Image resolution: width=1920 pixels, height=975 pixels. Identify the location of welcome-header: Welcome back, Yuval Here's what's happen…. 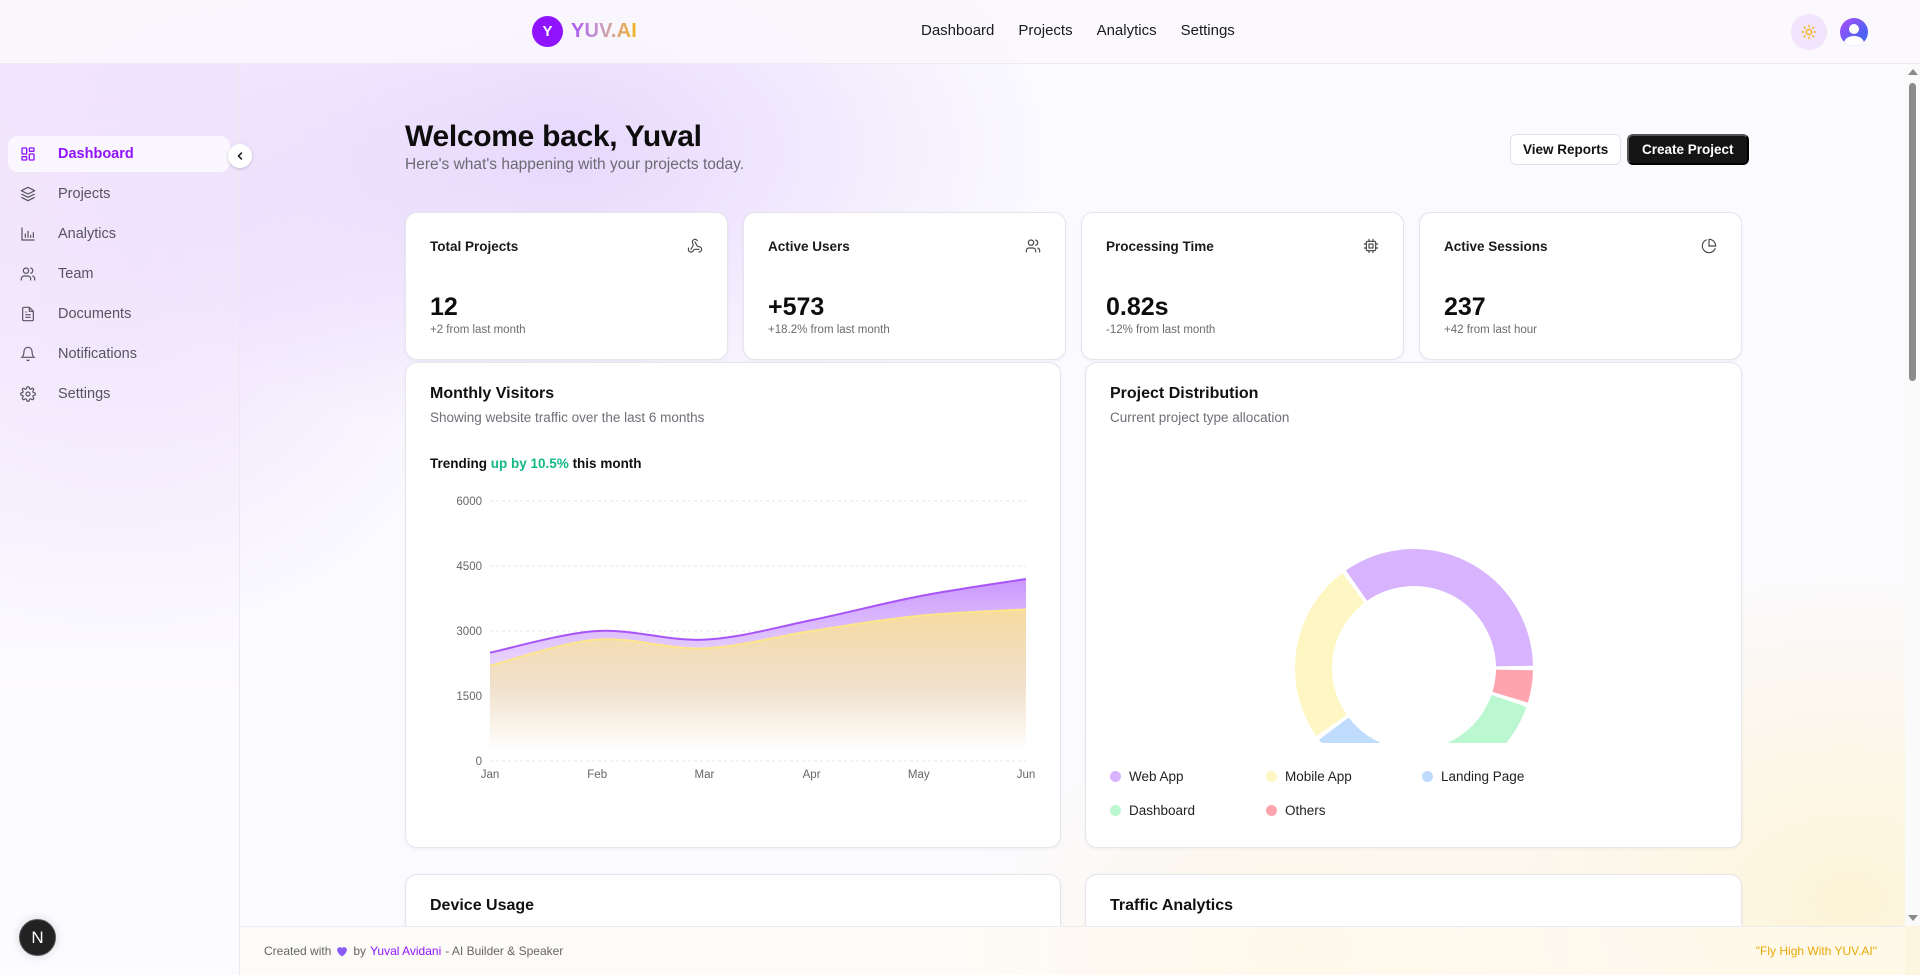
(574, 147).